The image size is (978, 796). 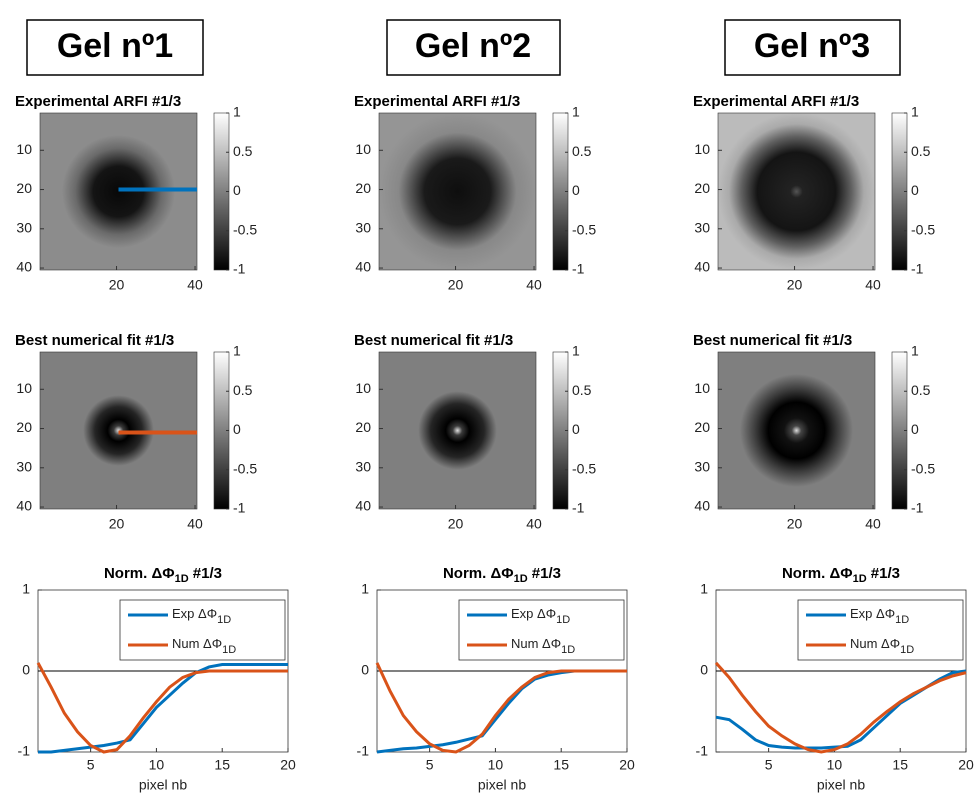 I want to click on legend-label: Num ΔΦ1D, so click(x=882, y=645).